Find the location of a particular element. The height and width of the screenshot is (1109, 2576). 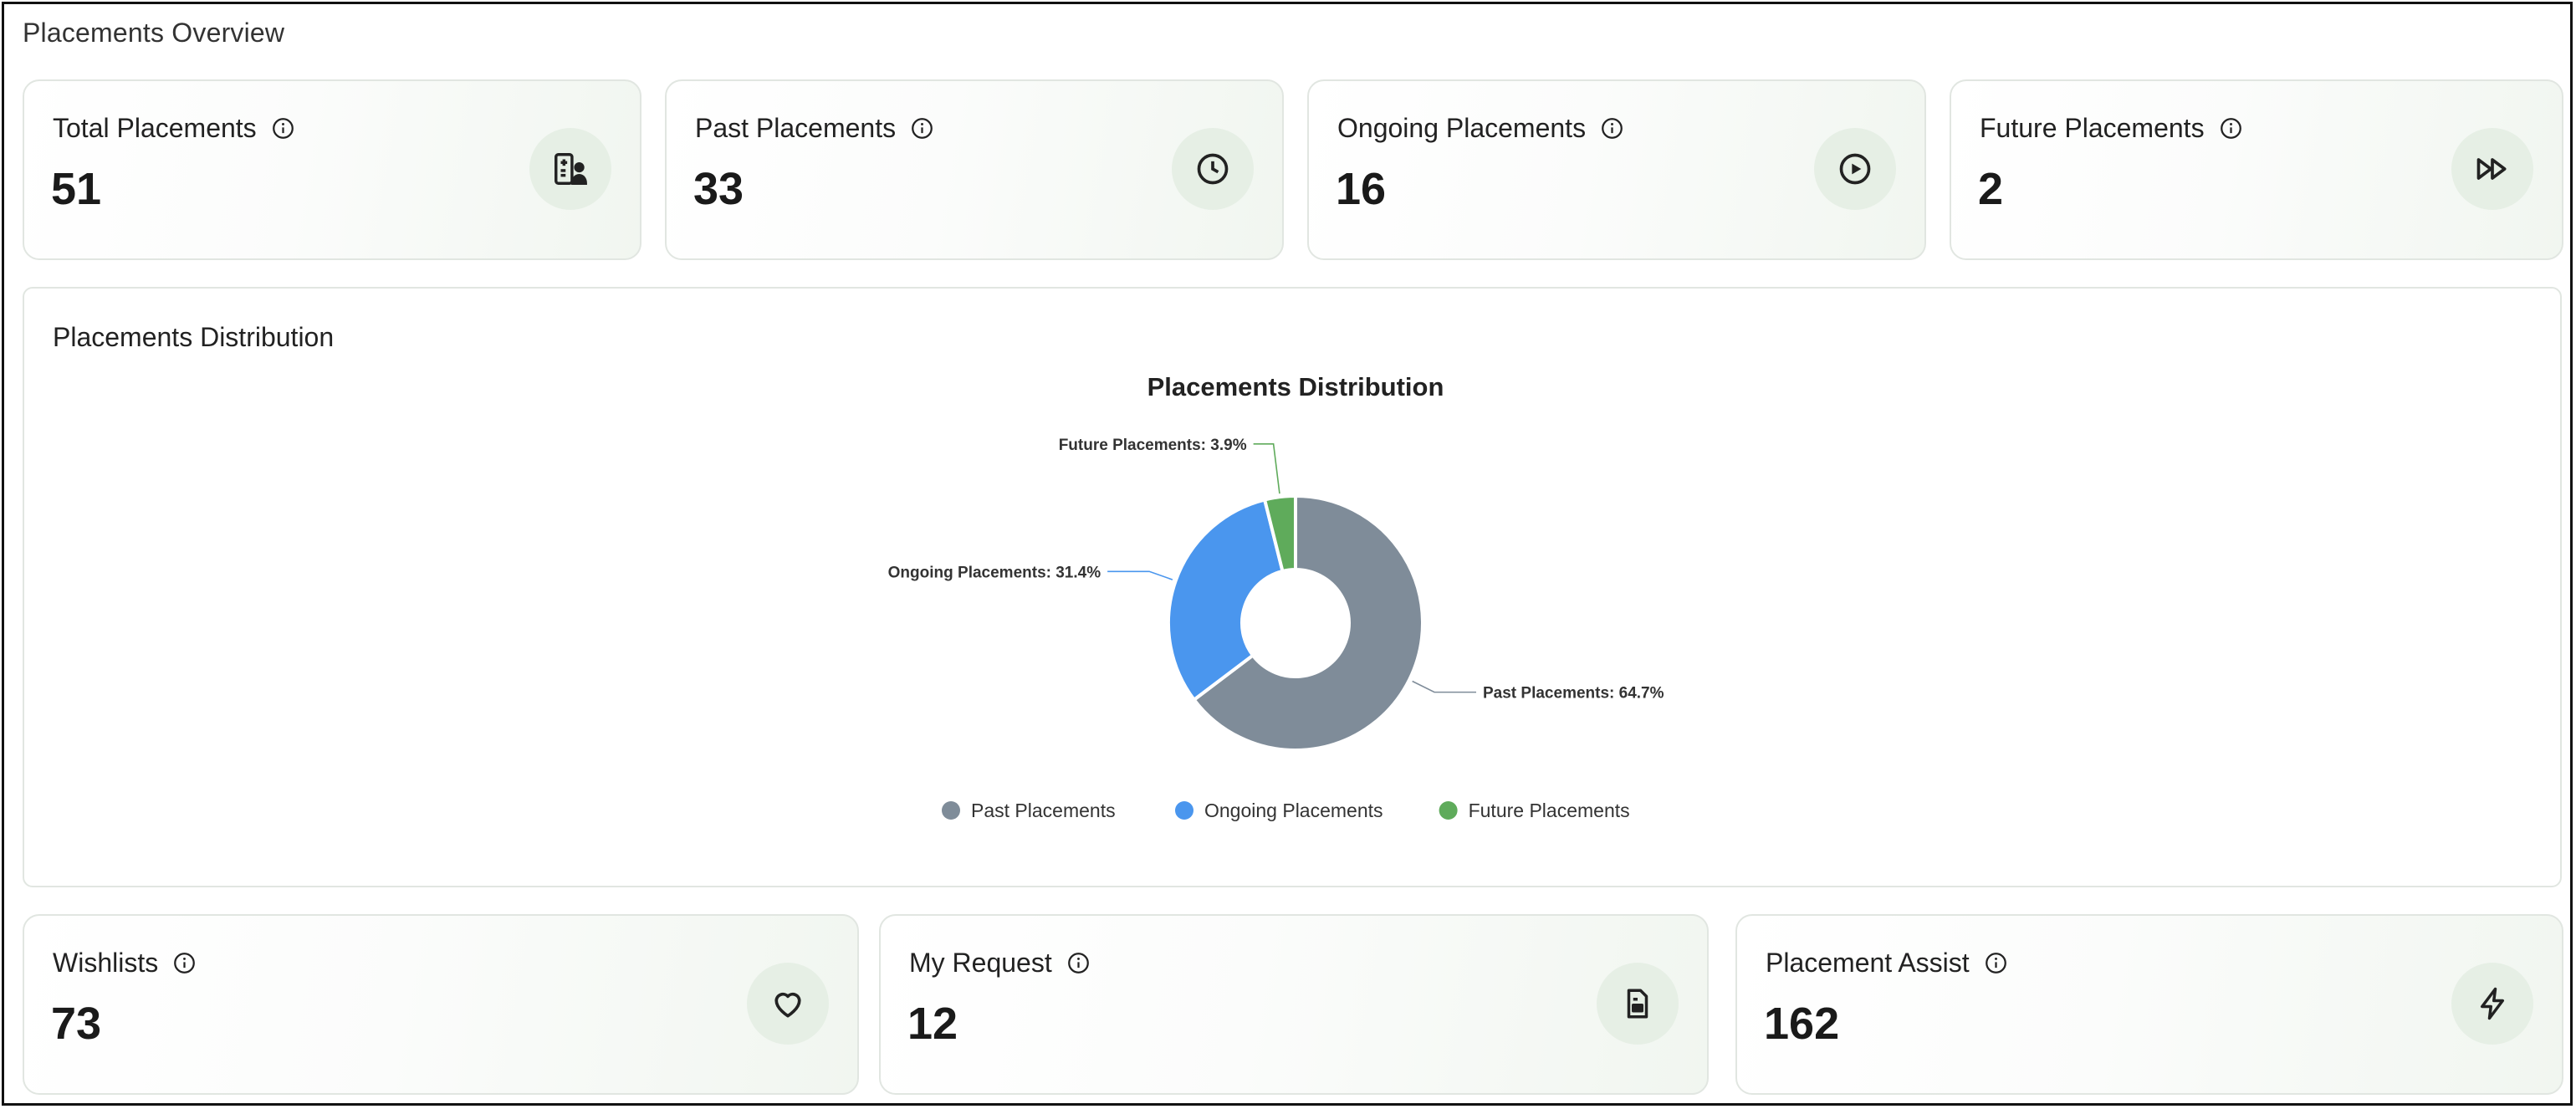

card-wishlists: Wishlists 73 is located at coordinates (441, 1004).